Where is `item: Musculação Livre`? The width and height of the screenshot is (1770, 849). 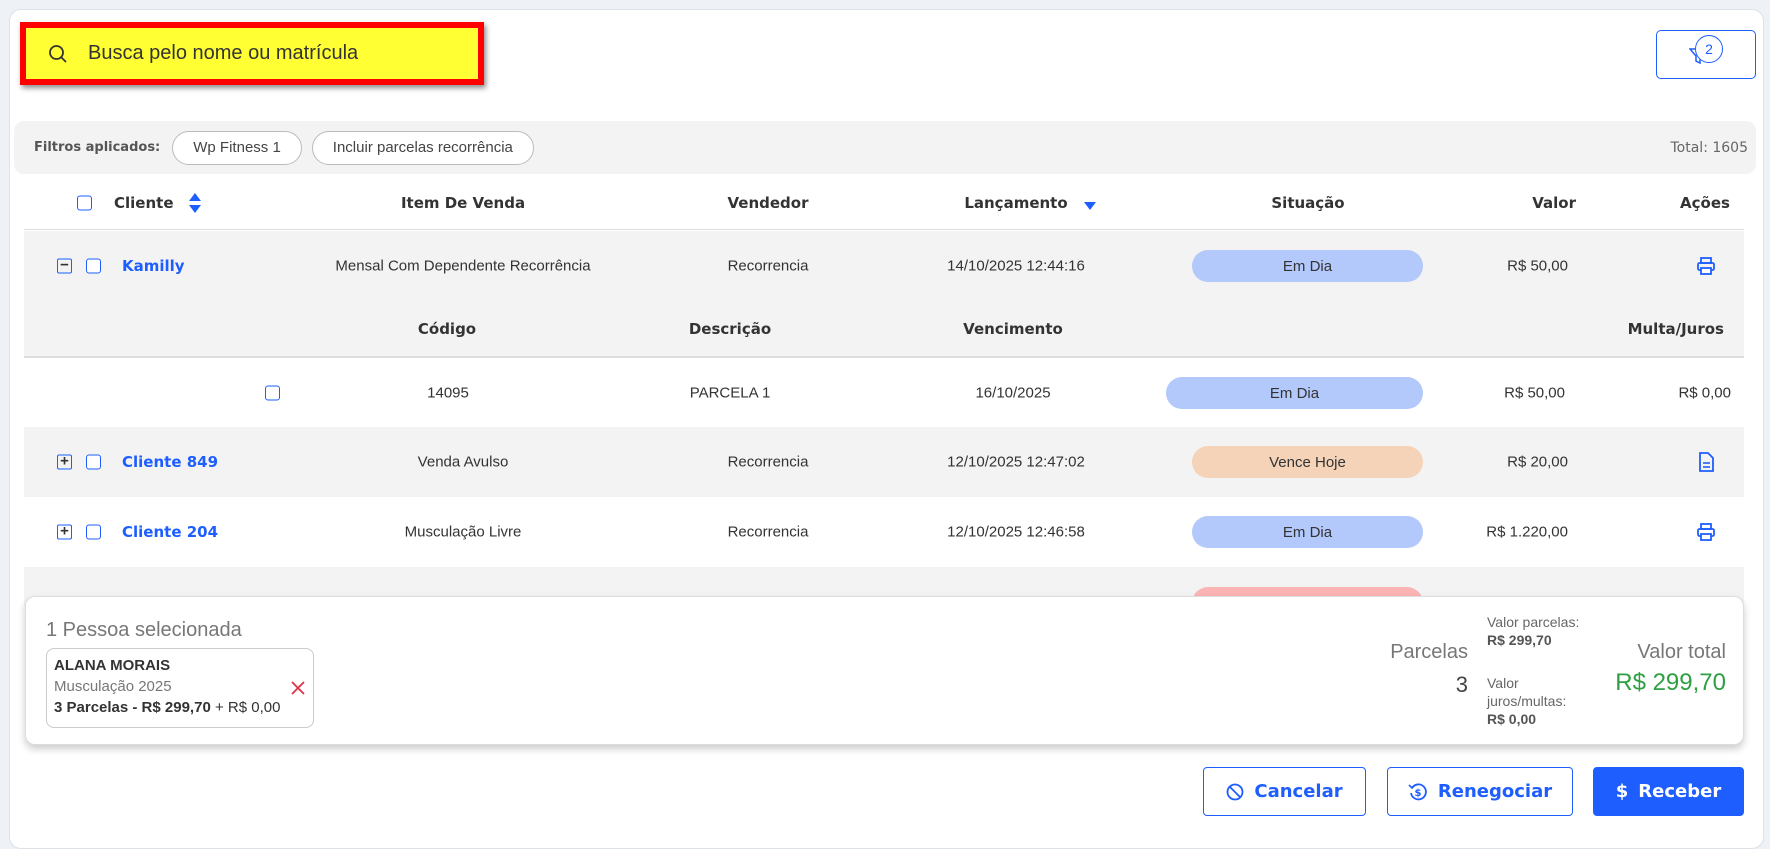
item: Musculação Livre is located at coordinates (463, 532).